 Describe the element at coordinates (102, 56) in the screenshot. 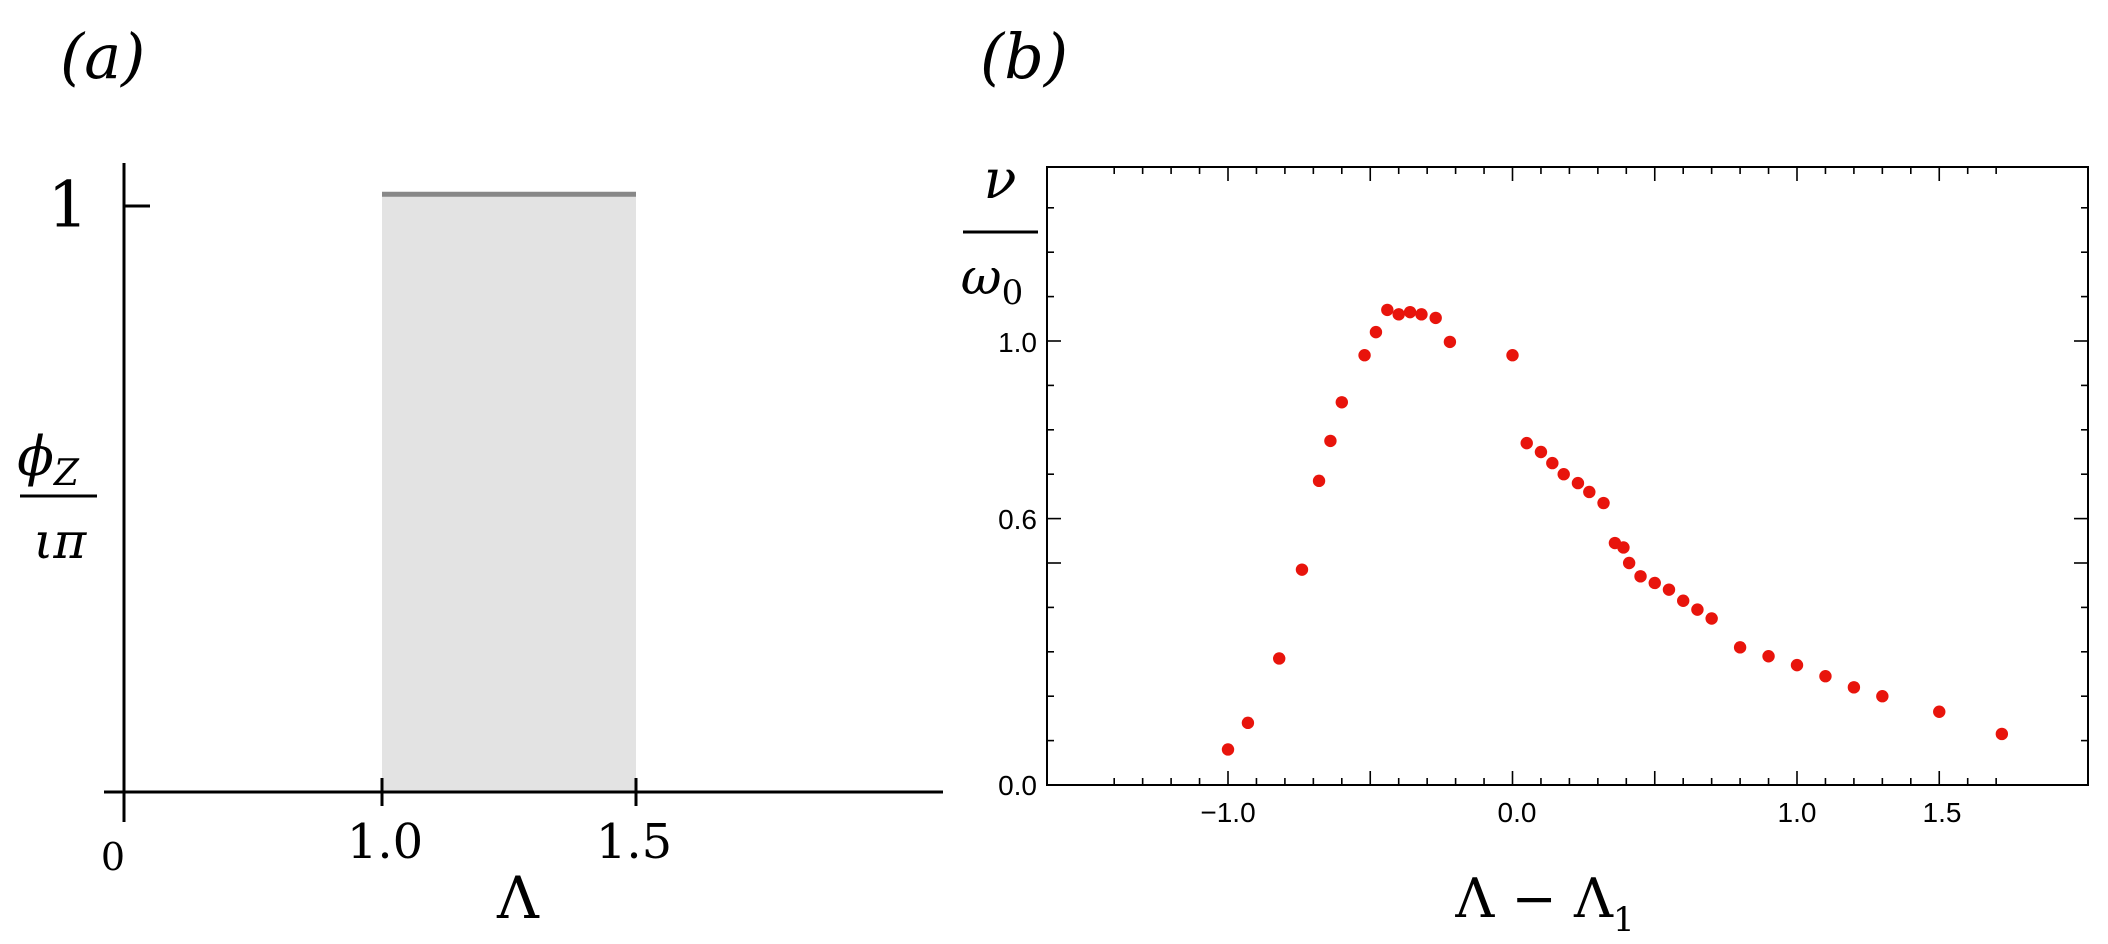

I see `panel-a-label: (a)` at that location.